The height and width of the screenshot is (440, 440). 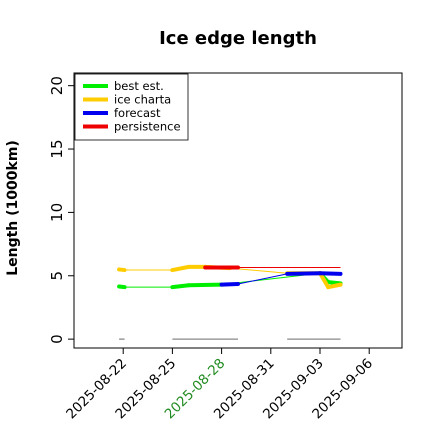 What do you see at coordinates (57, 339) in the screenshot?
I see `y-tick-label-0: 0` at bounding box center [57, 339].